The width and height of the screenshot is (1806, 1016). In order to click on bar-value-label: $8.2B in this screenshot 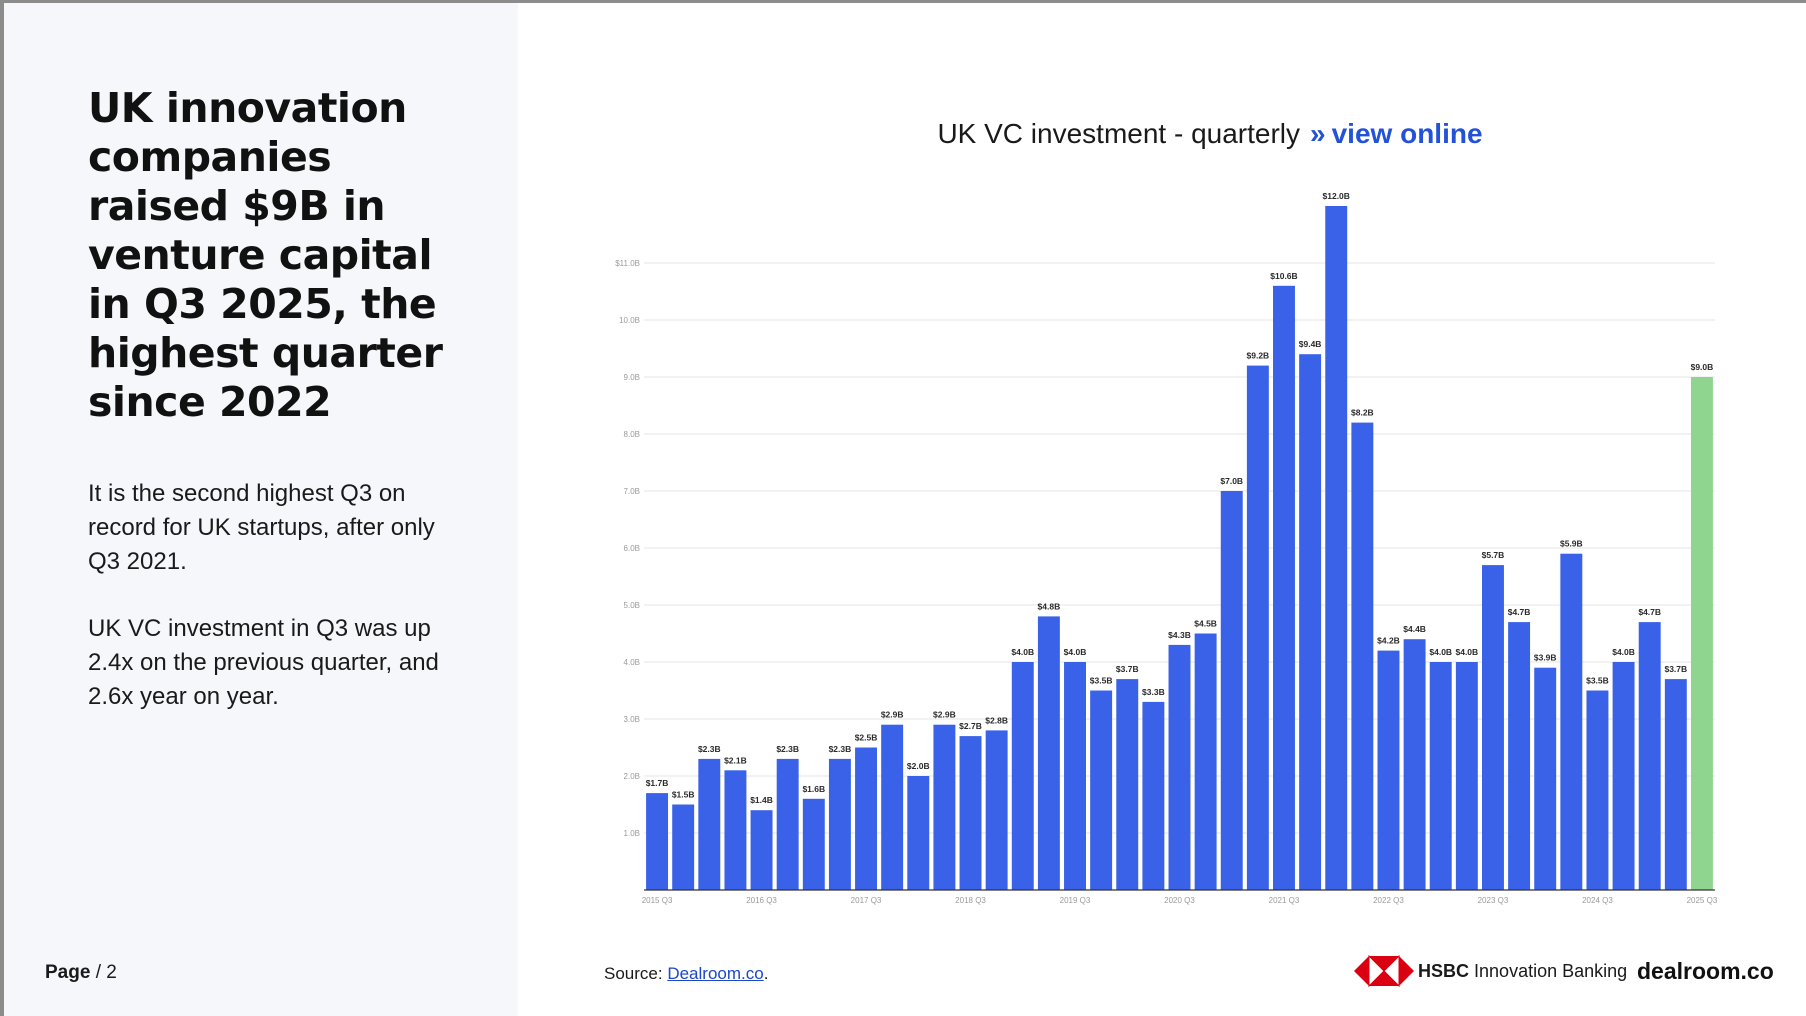, I will do `click(1362, 413)`.